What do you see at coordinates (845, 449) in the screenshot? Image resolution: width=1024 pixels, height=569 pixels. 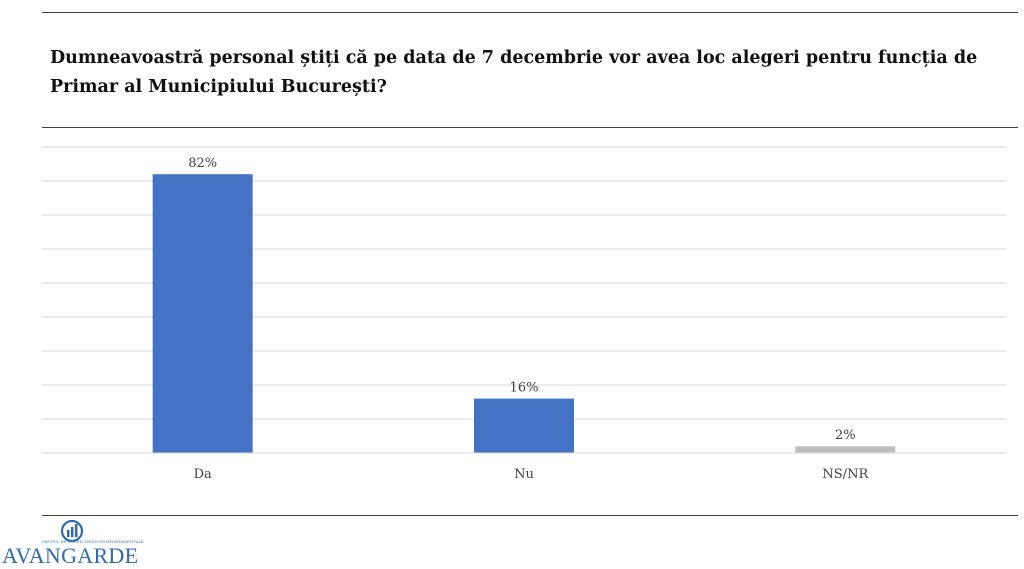 I see `bar-nsnr` at bounding box center [845, 449].